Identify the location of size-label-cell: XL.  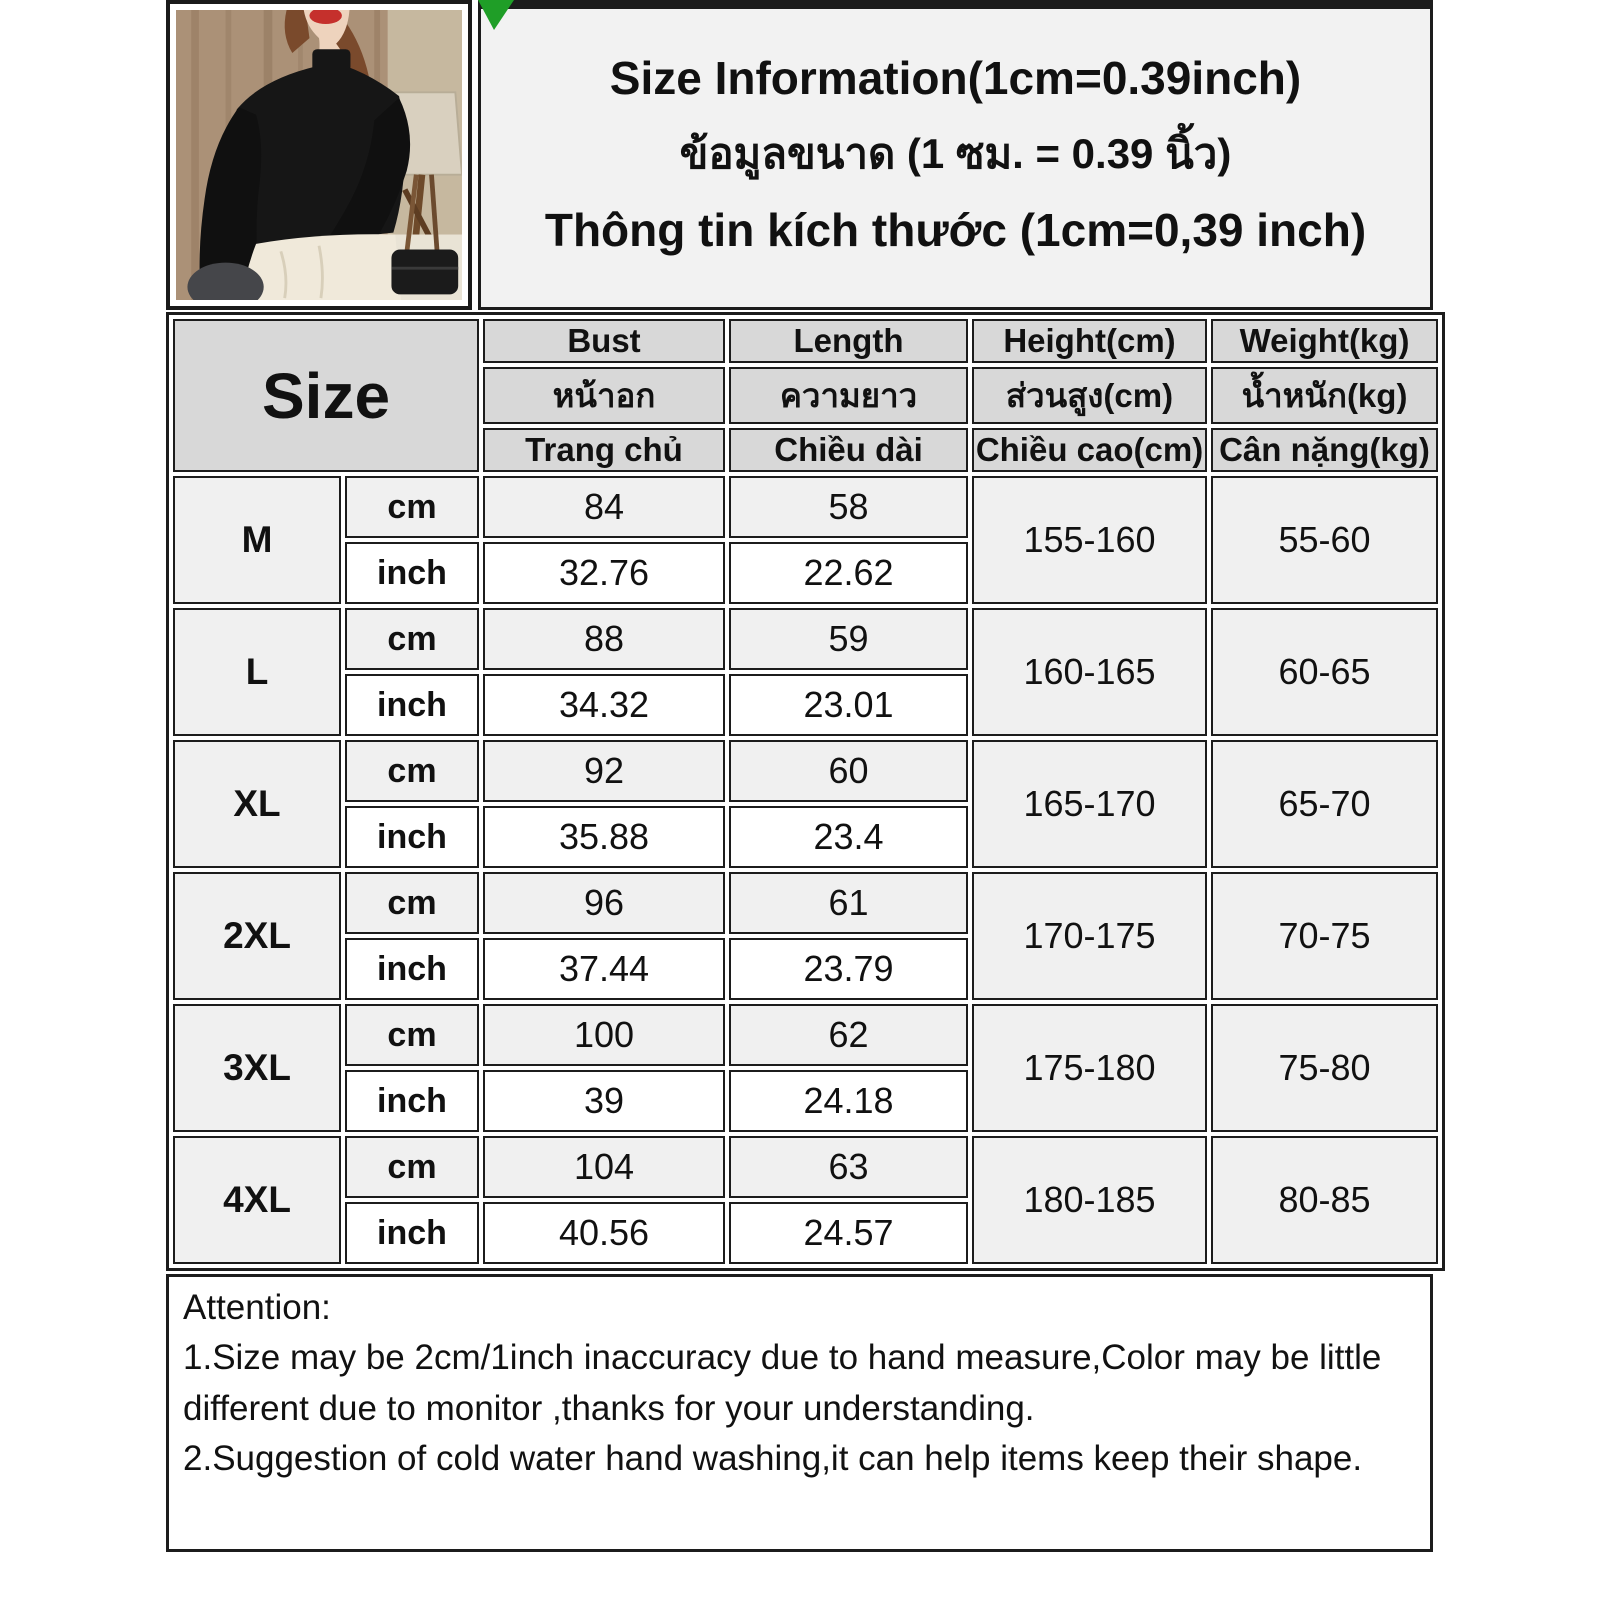
(257, 804).